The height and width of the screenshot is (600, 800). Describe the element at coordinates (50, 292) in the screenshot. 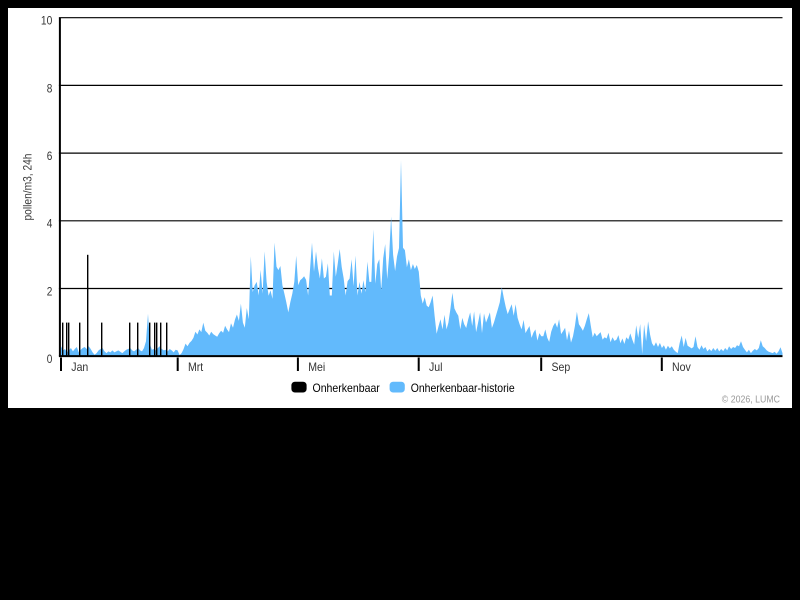

I see `svg-text: 2` at that location.